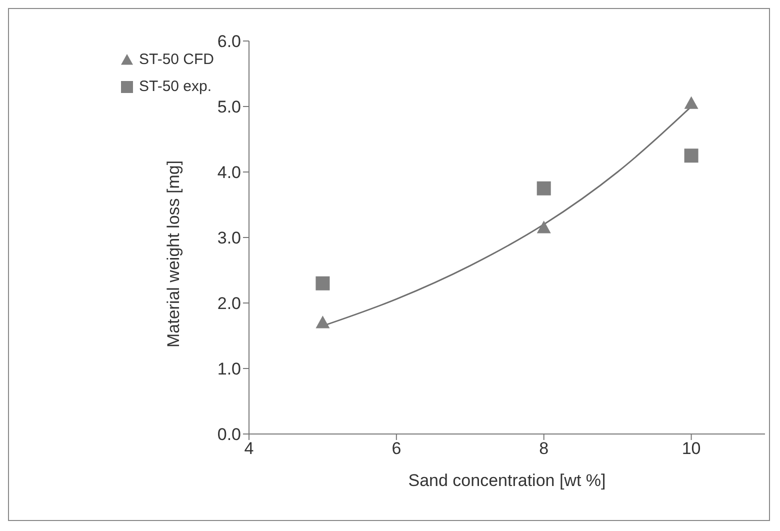  What do you see at coordinates (691, 448) in the screenshot?
I see `x-tick-label: 10` at bounding box center [691, 448].